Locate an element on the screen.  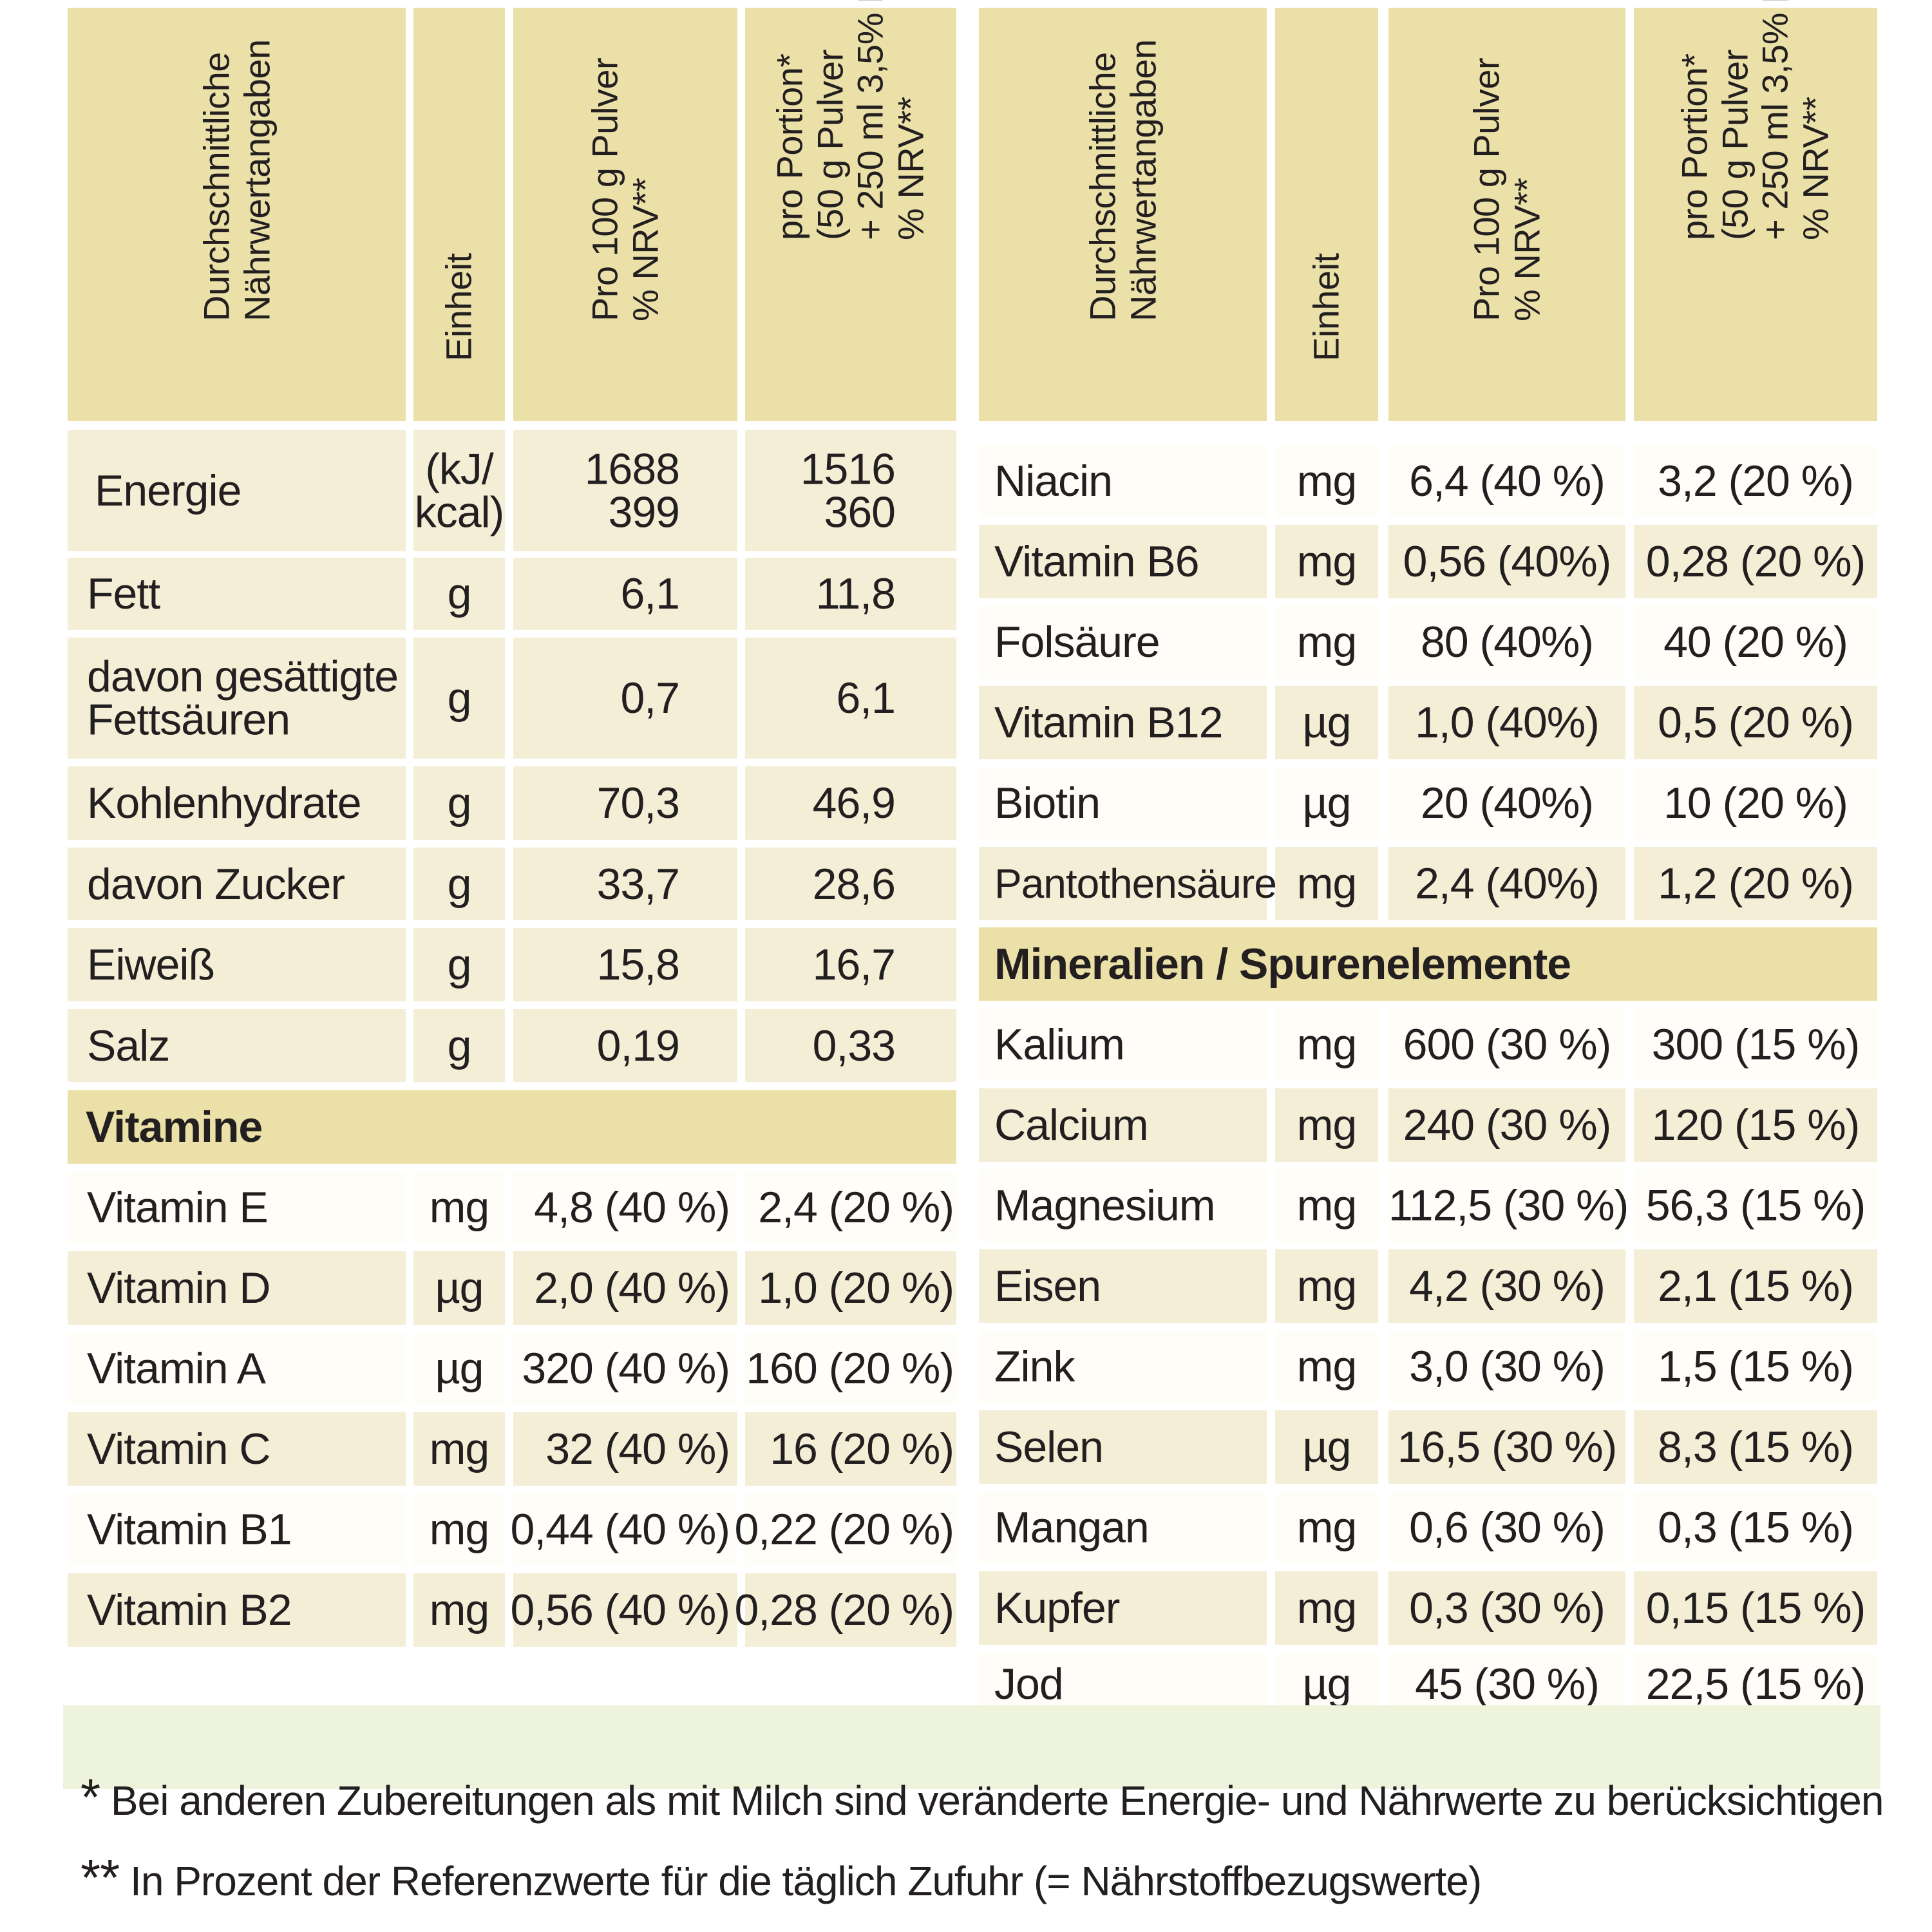
vitamin-name: Vitamin C is located at coordinates (179, 1449).